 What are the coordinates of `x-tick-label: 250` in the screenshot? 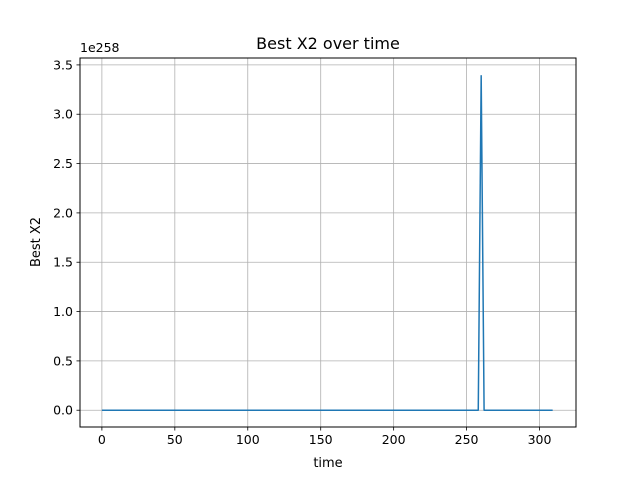 It's located at (467, 439).